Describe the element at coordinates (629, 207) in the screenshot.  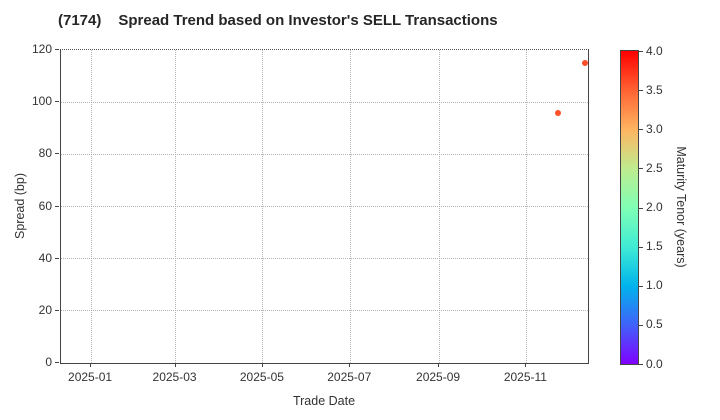
I see `colorbar` at that location.